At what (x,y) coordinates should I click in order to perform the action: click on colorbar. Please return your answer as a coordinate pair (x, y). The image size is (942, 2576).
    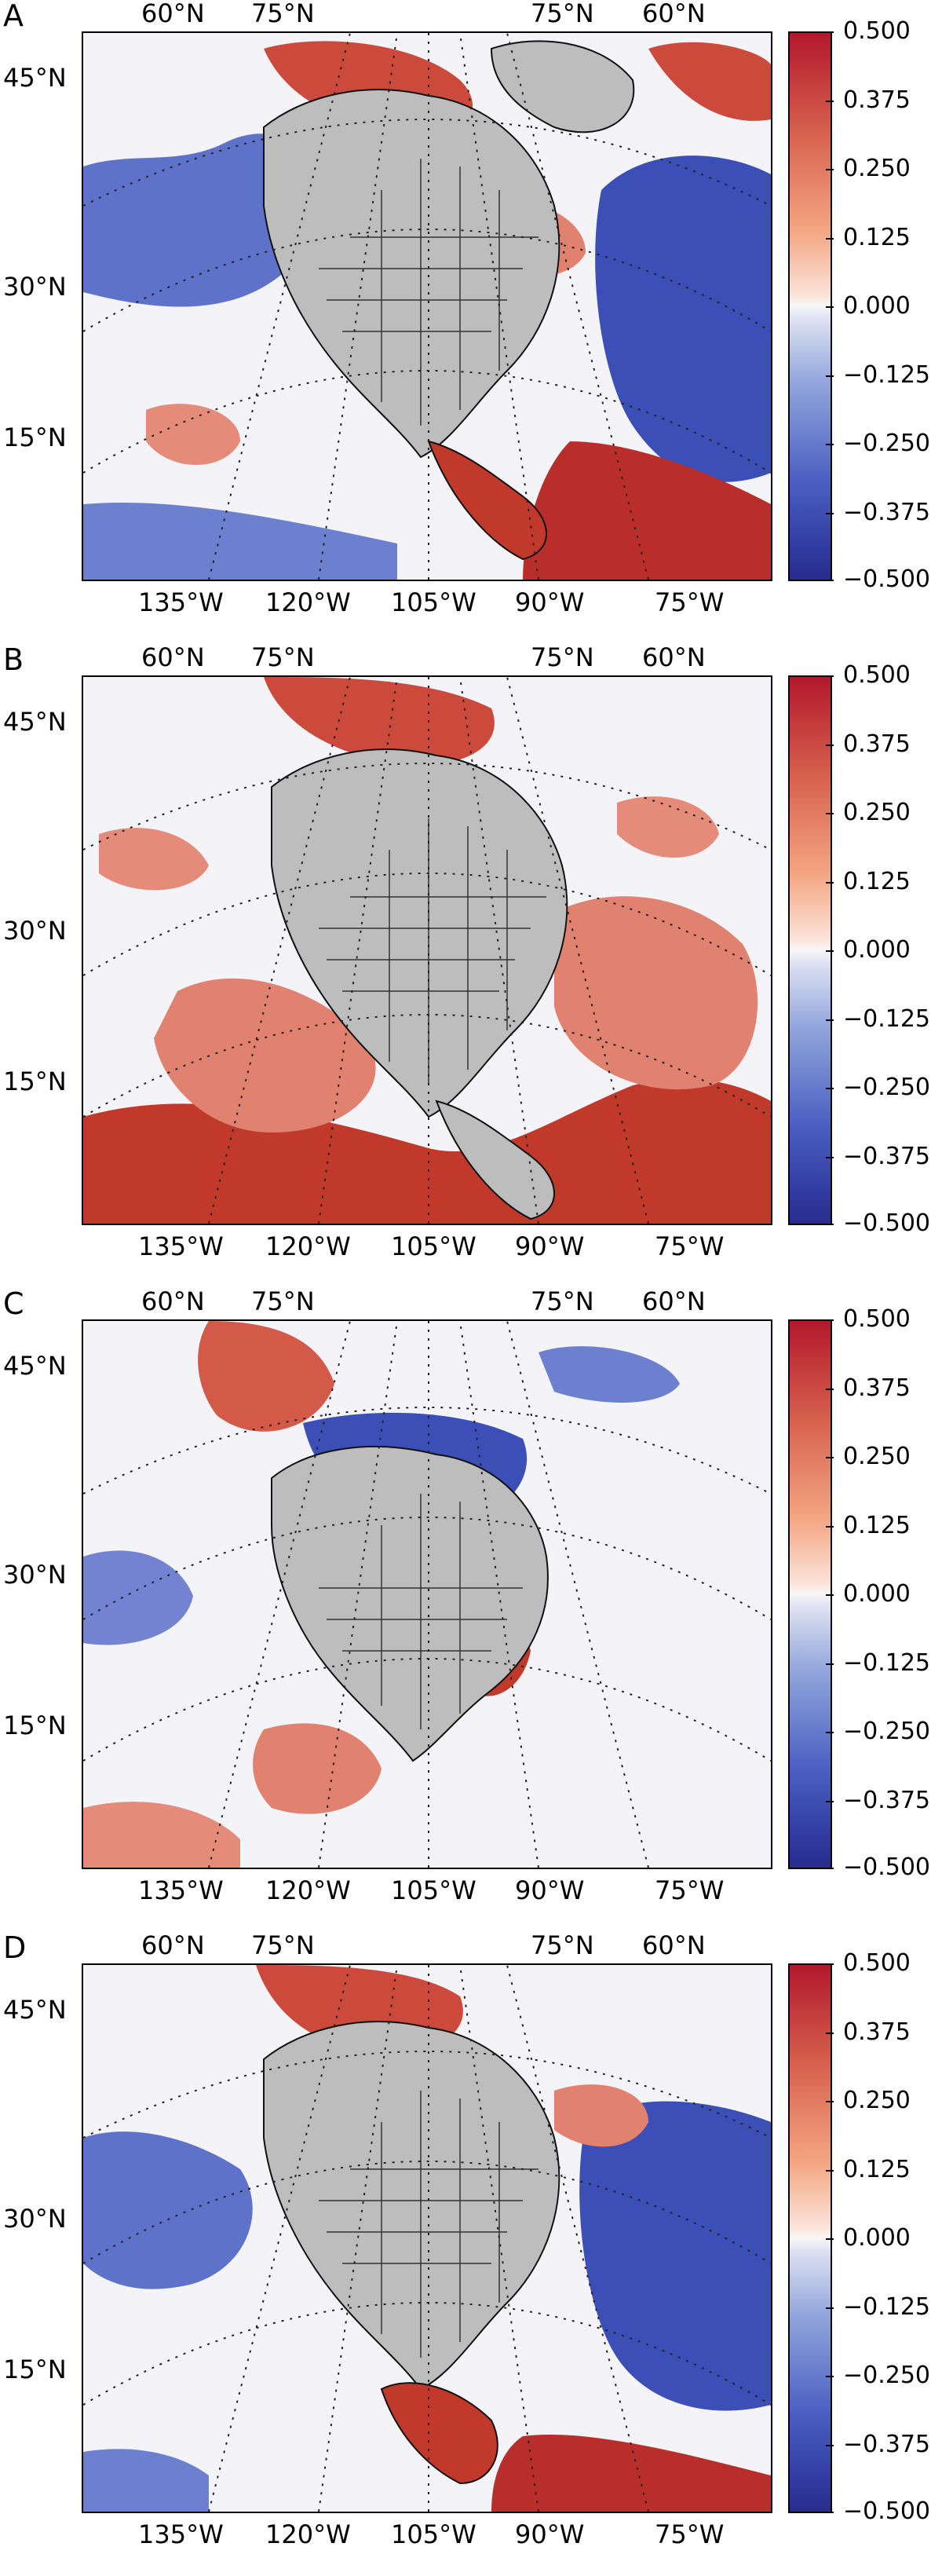
    Looking at the image, I should click on (810, 306).